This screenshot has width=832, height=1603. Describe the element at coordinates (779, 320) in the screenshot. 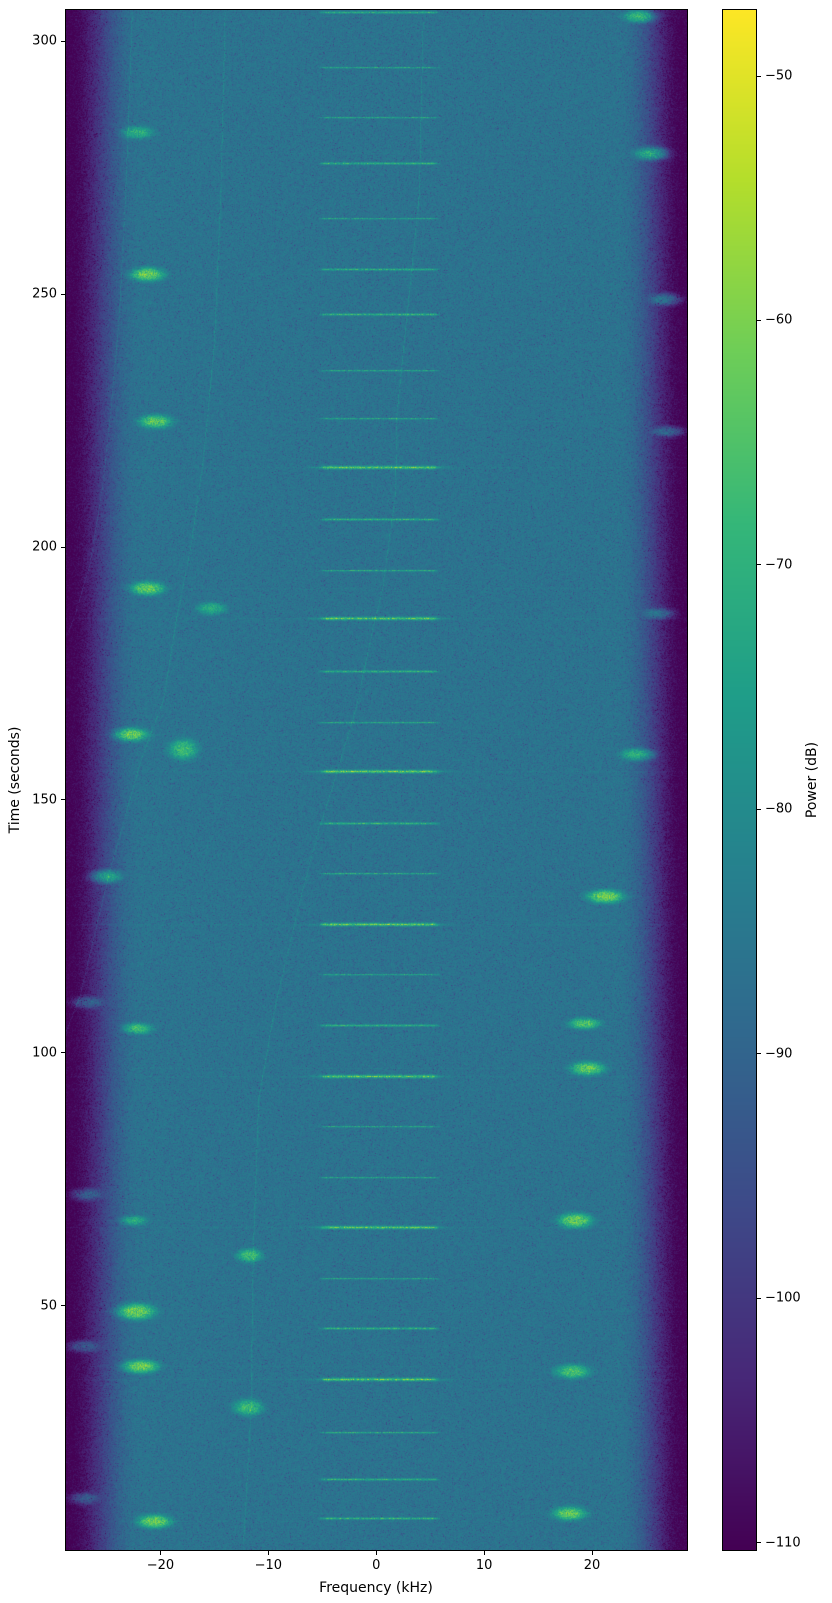

I see `colorbar-tick-label: −60` at that location.